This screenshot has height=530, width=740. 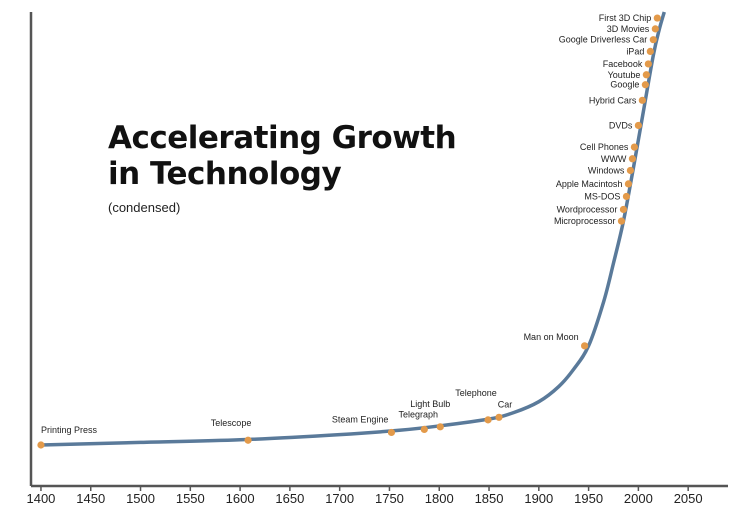 What do you see at coordinates (489, 498) in the screenshot?
I see `x-tick-label: 1850` at bounding box center [489, 498].